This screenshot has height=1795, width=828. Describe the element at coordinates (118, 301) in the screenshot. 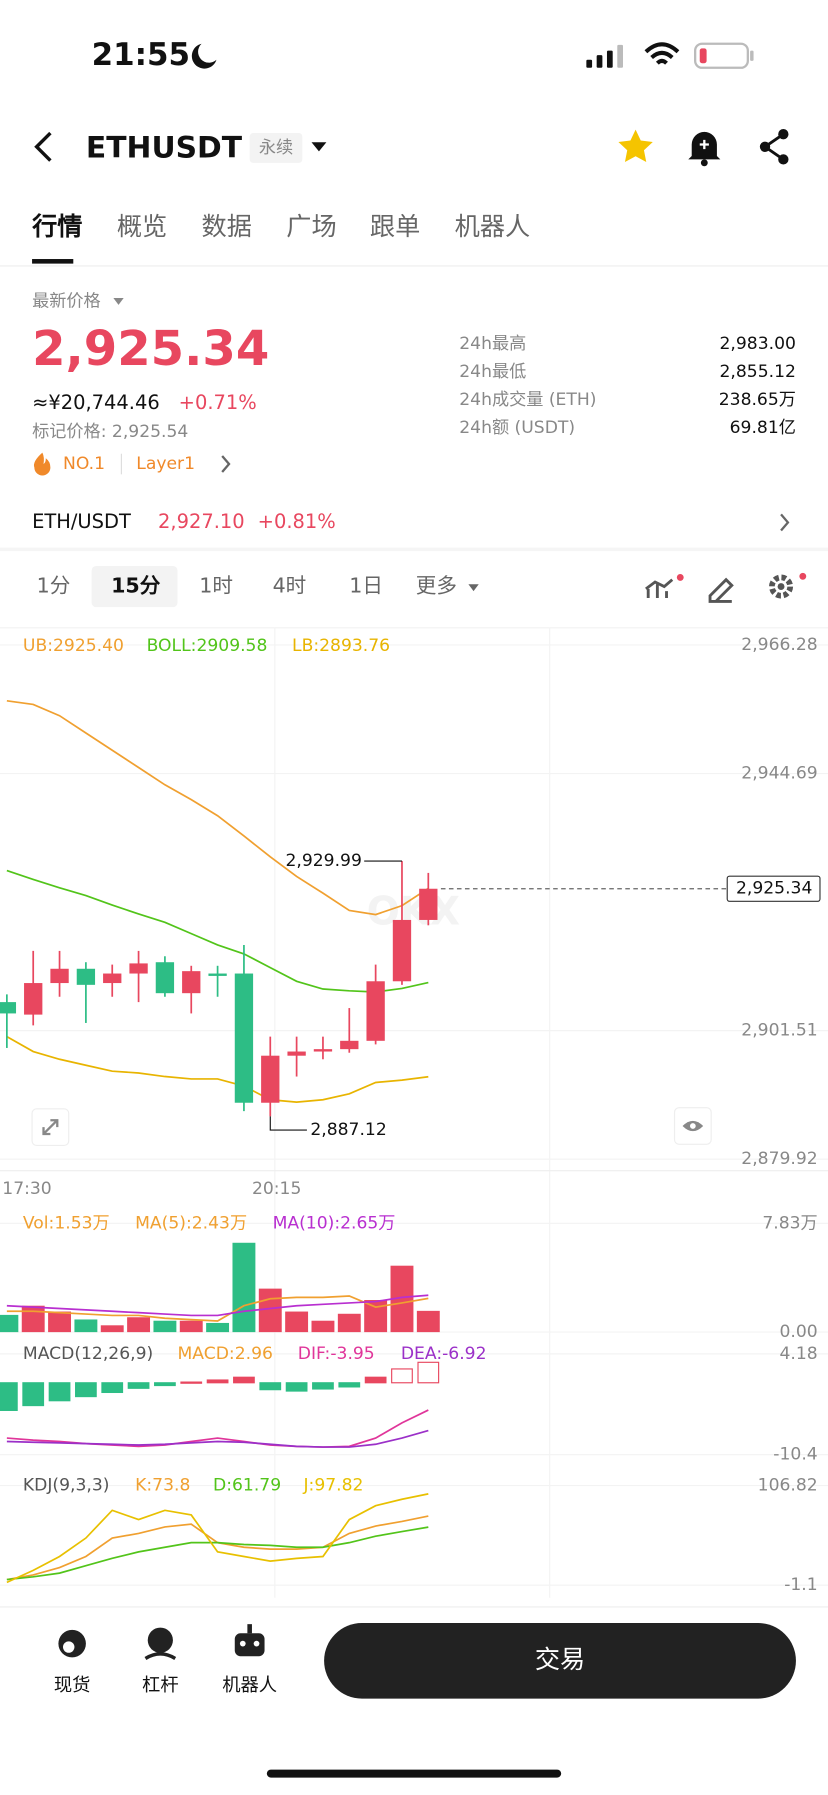

I see `price-label-dropdown` at that location.